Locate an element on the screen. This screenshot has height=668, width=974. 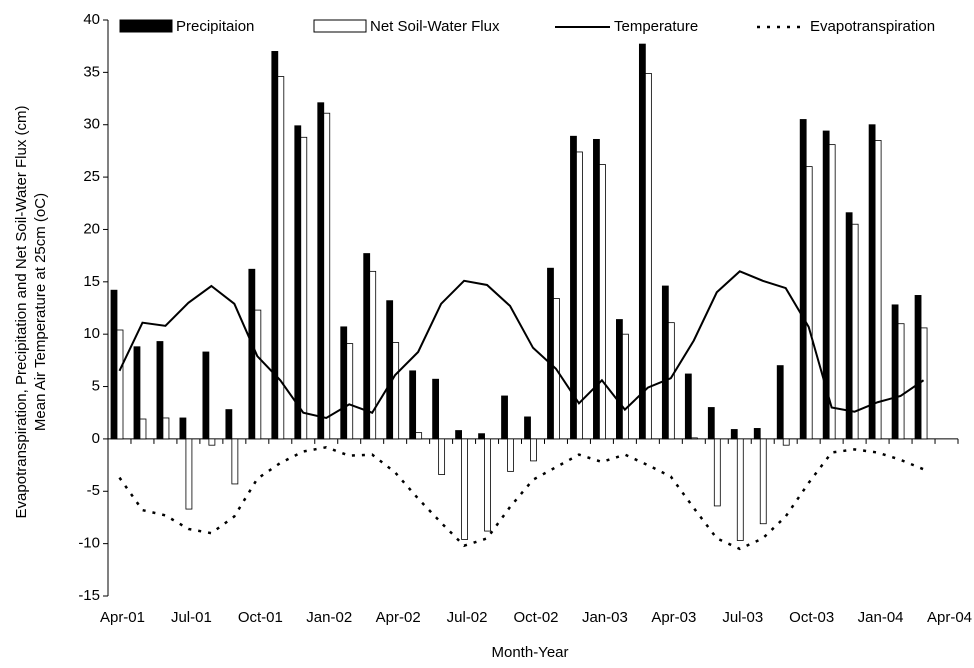
x-tick-label: Jul-03 is located at coordinates (742, 617).